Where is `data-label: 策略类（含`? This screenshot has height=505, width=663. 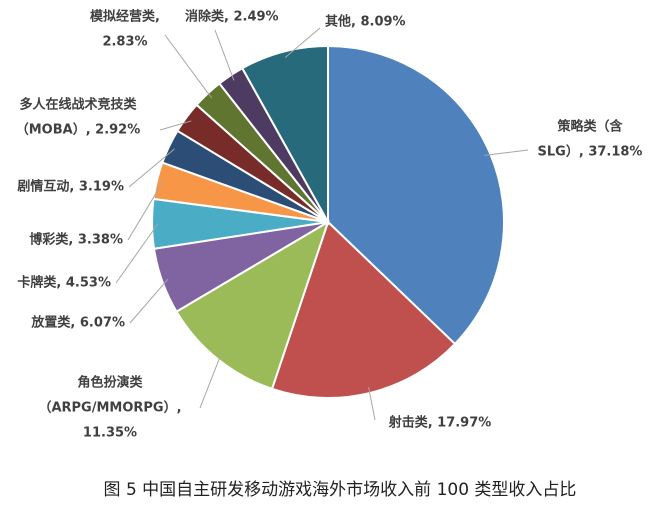
data-label: 策略类（含 is located at coordinates (590, 127).